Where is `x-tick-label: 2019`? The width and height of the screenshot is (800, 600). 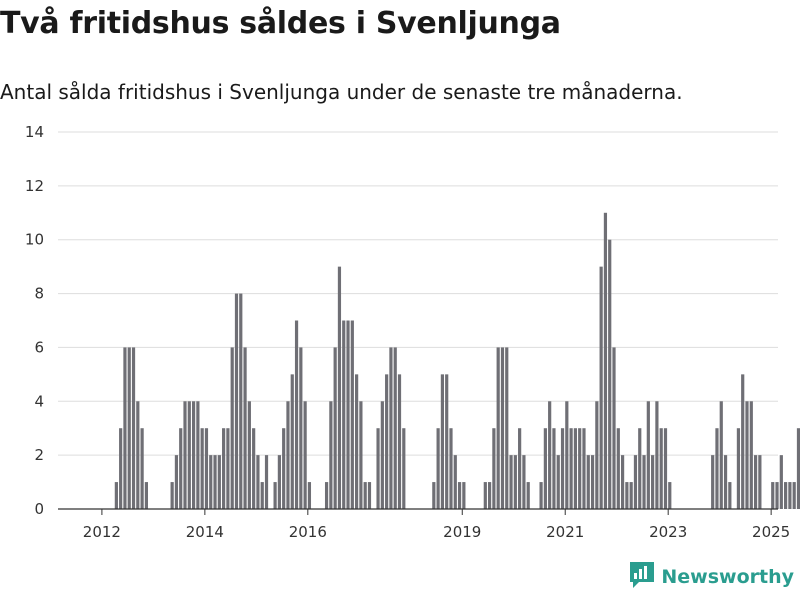
x-tick-label: 2019 is located at coordinates (462, 532).